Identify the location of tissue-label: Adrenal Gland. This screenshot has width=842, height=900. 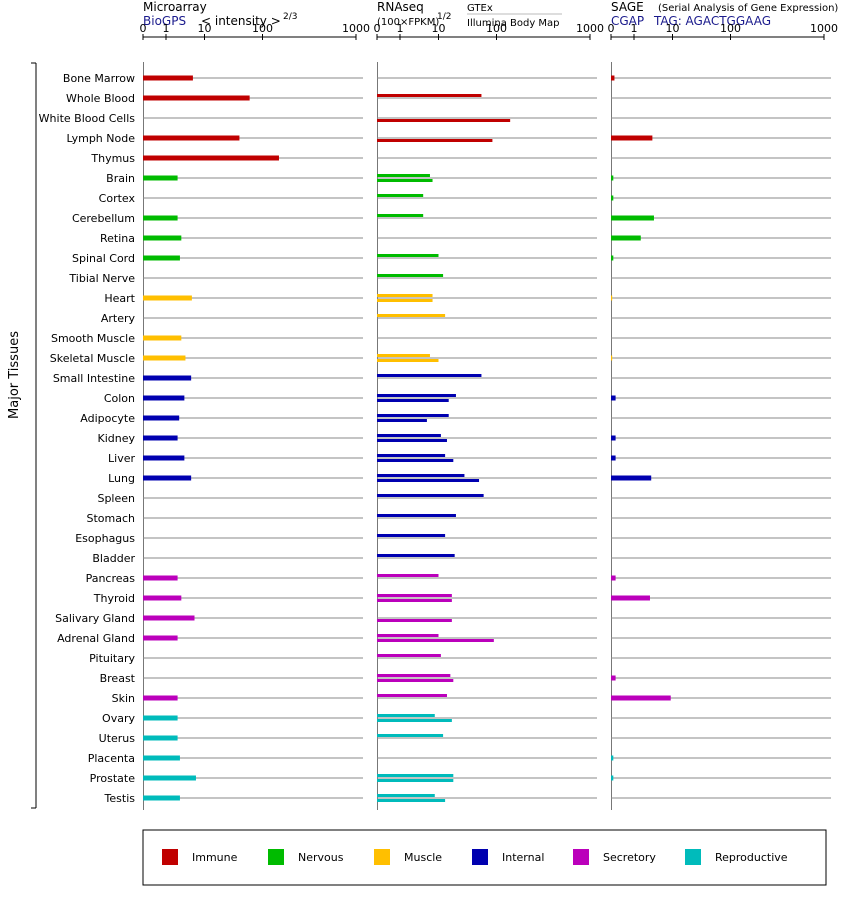
(96, 638).